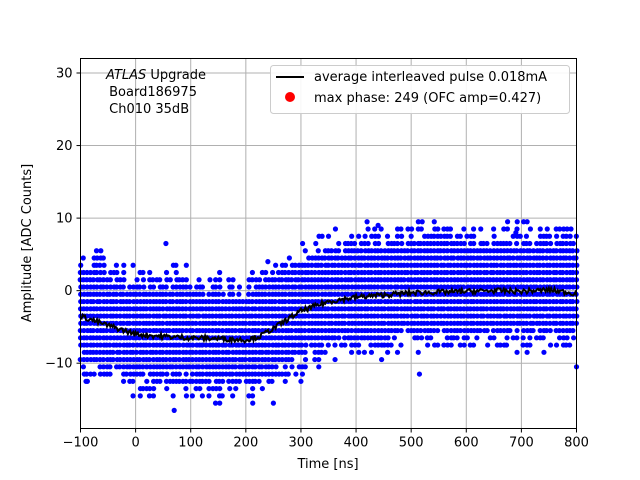 The width and height of the screenshot is (640, 480). I want to click on legend-label-average: average interleaved pulse 0.018mA, so click(430, 77).